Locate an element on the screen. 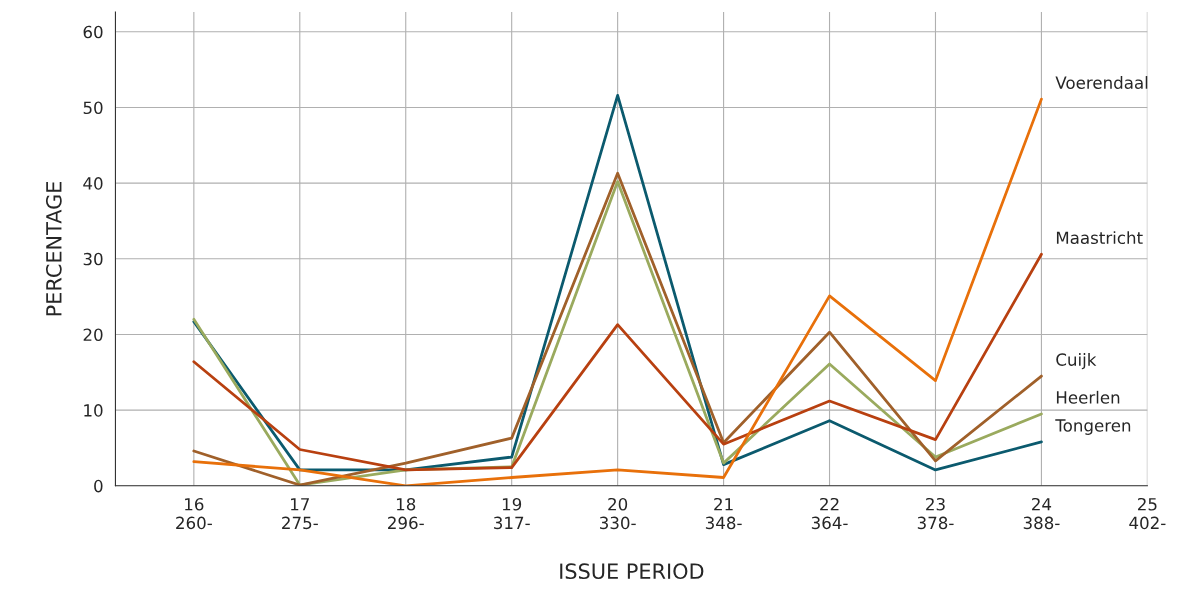 This screenshot has width=1178, height=605. y-tick-label: 50 is located at coordinates (93, 108).